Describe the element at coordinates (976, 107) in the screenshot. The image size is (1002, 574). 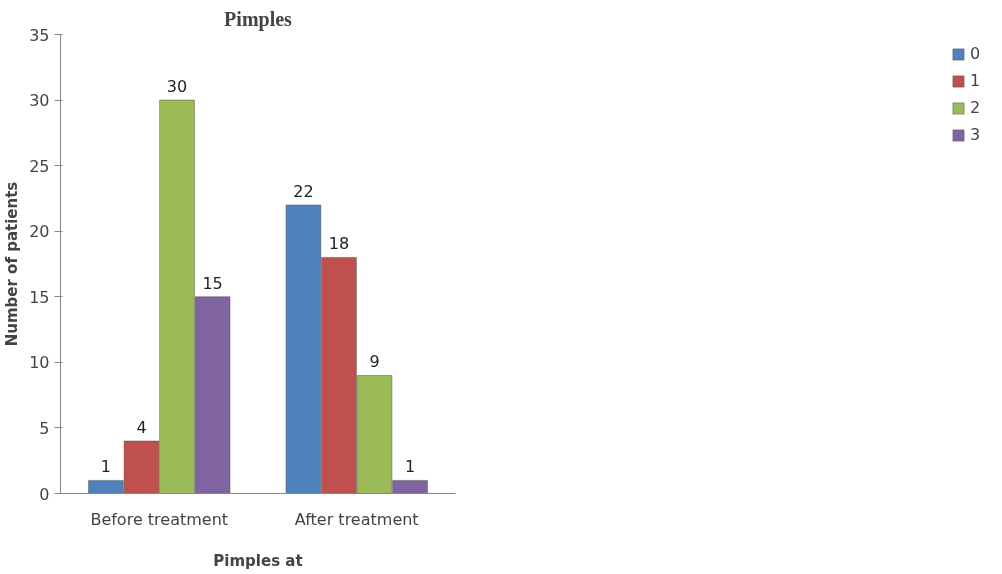
I see `legend-label: 2` at that location.